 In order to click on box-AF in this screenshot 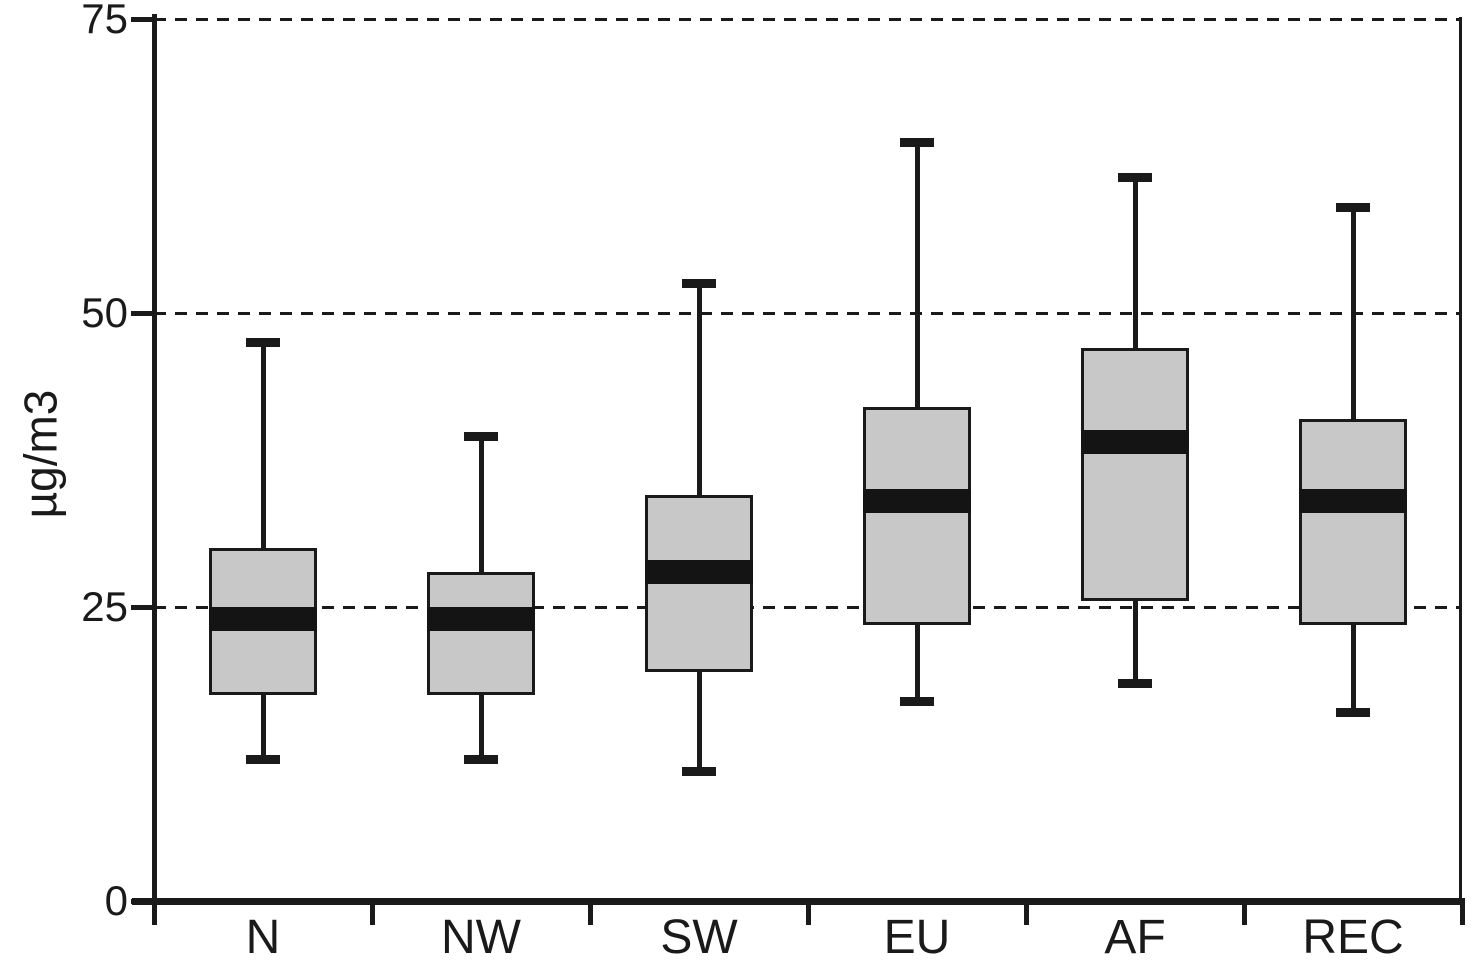, I will do `click(1135, 475)`.